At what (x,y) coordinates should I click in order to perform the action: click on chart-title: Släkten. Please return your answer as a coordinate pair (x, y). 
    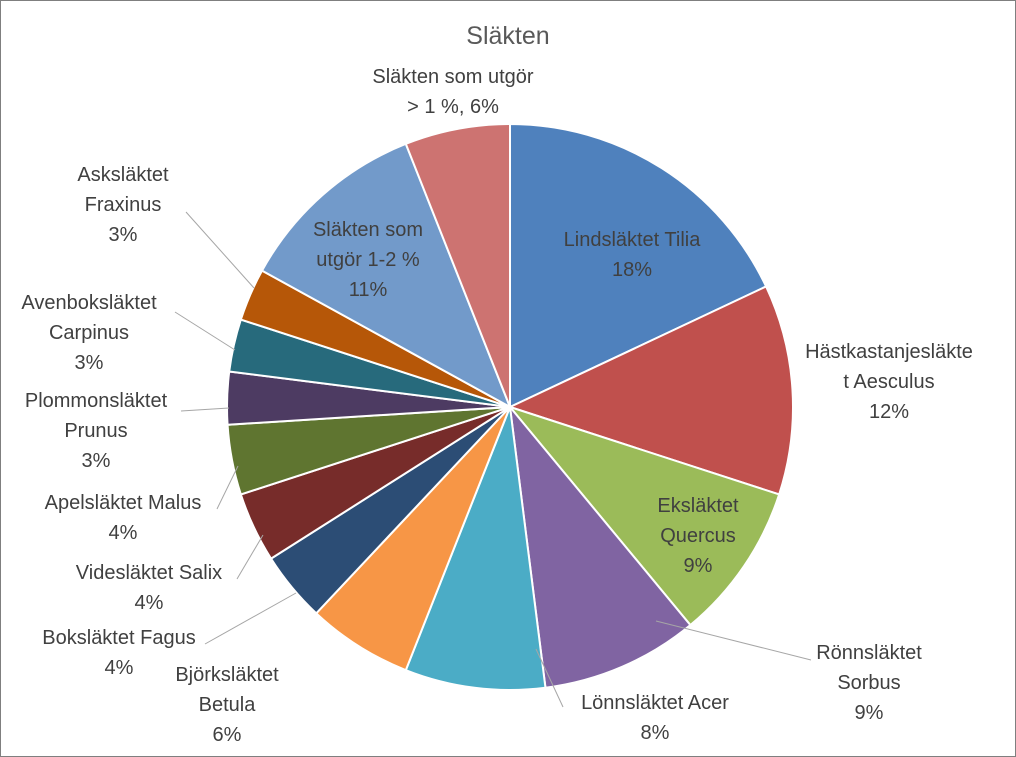
    Looking at the image, I should click on (507, 36).